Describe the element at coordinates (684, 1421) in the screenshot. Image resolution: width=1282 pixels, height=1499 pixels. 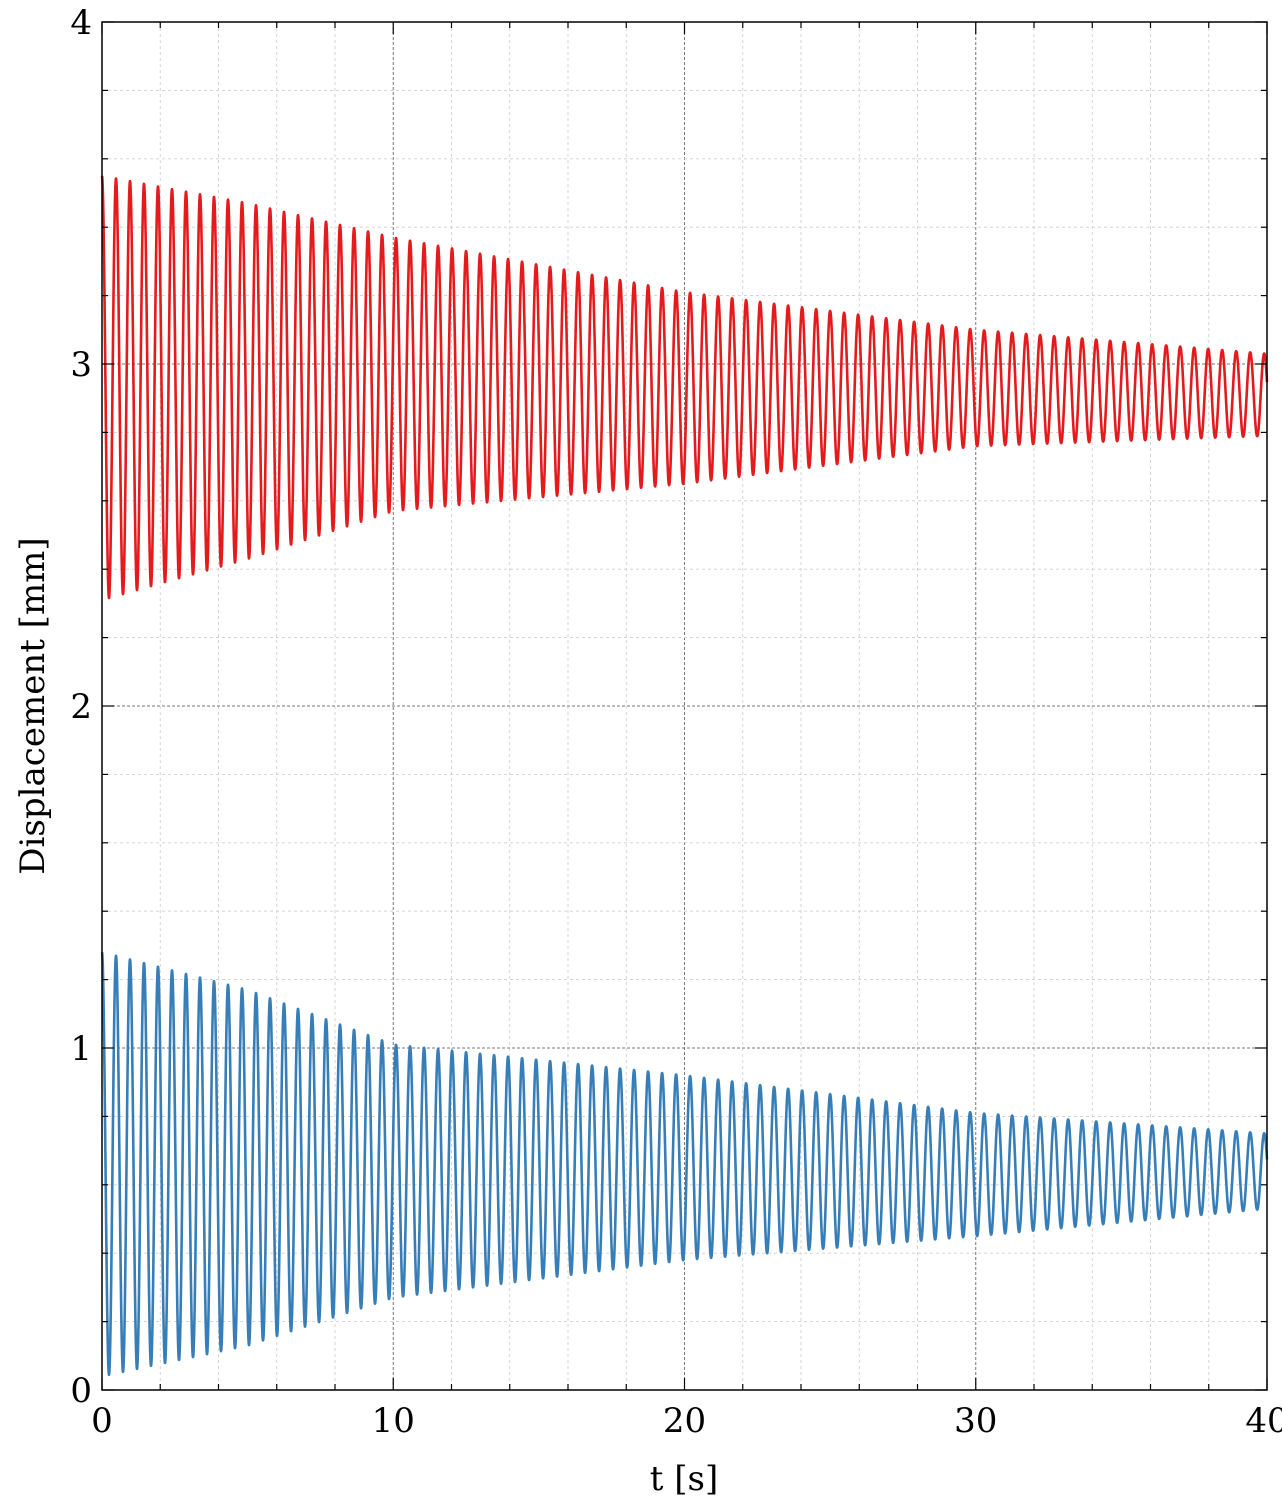
I see `x-tick-label: 20` at that location.